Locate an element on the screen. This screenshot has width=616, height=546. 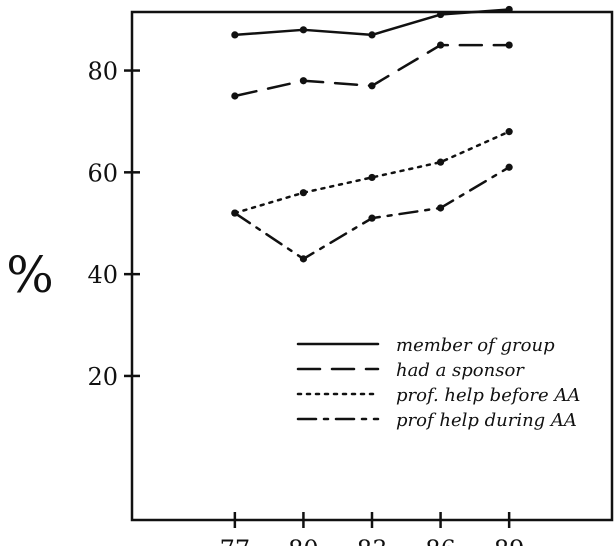
legend-label-2: prof. help before AA is located at coordinates (488, 395).